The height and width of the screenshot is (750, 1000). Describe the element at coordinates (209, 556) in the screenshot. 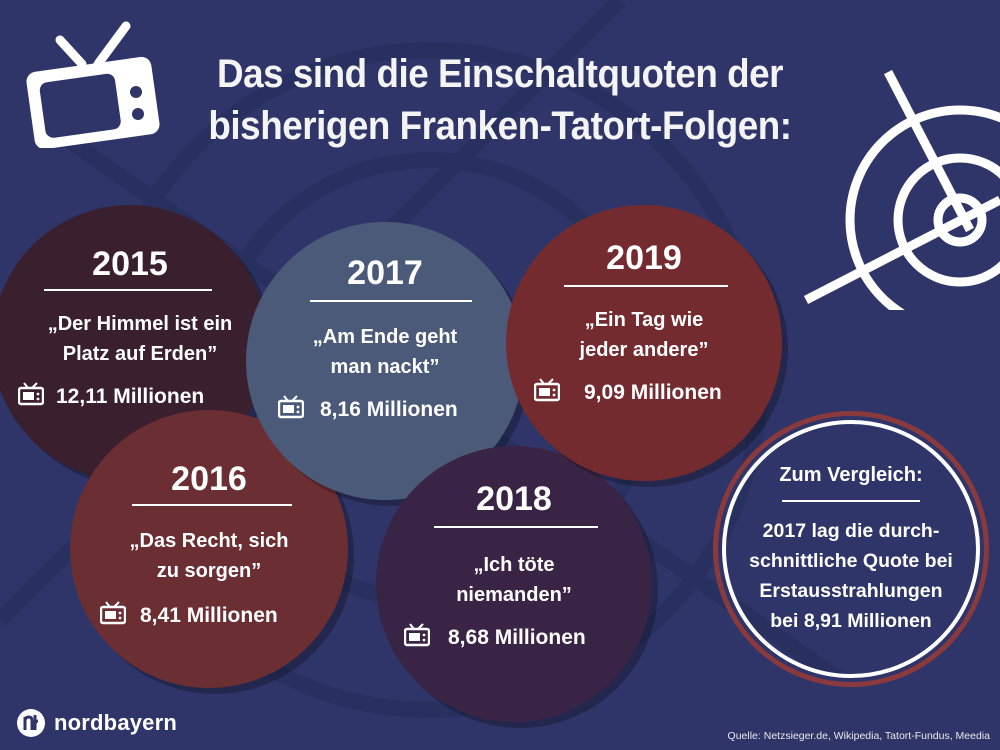

I see `episode-title: „Das Recht, sich zu sorgen”` at that location.